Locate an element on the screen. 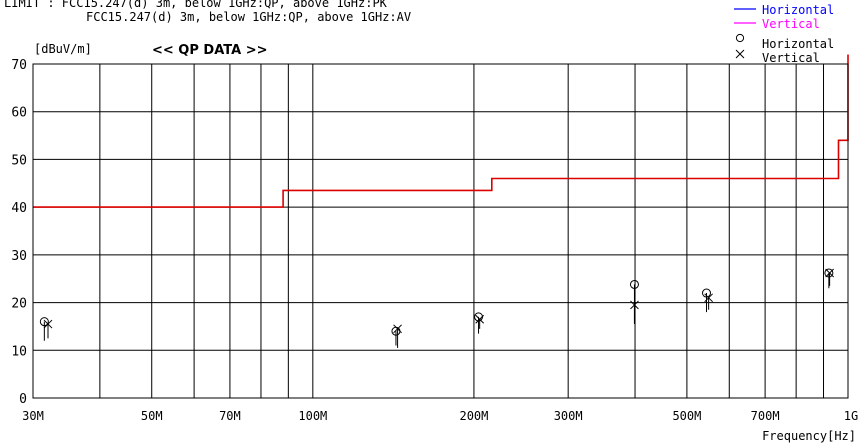 The height and width of the screenshot is (443, 858). x-tick-label: 300M is located at coordinates (568, 416).